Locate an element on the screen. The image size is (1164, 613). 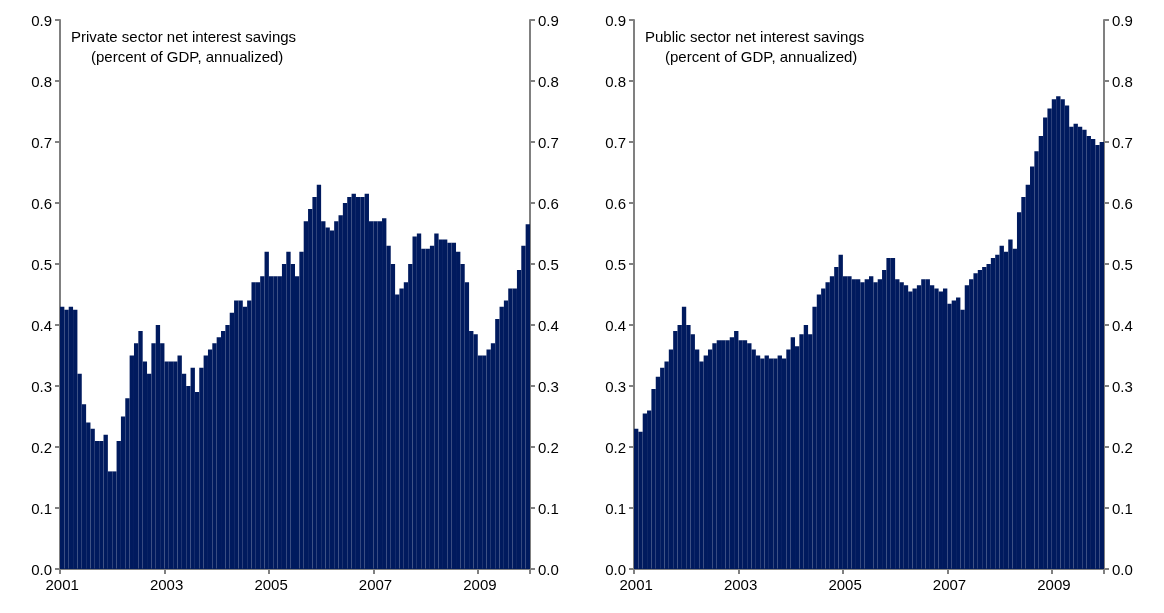
y2-tick-label: 0.3 is located at coordinates (1122, 386).